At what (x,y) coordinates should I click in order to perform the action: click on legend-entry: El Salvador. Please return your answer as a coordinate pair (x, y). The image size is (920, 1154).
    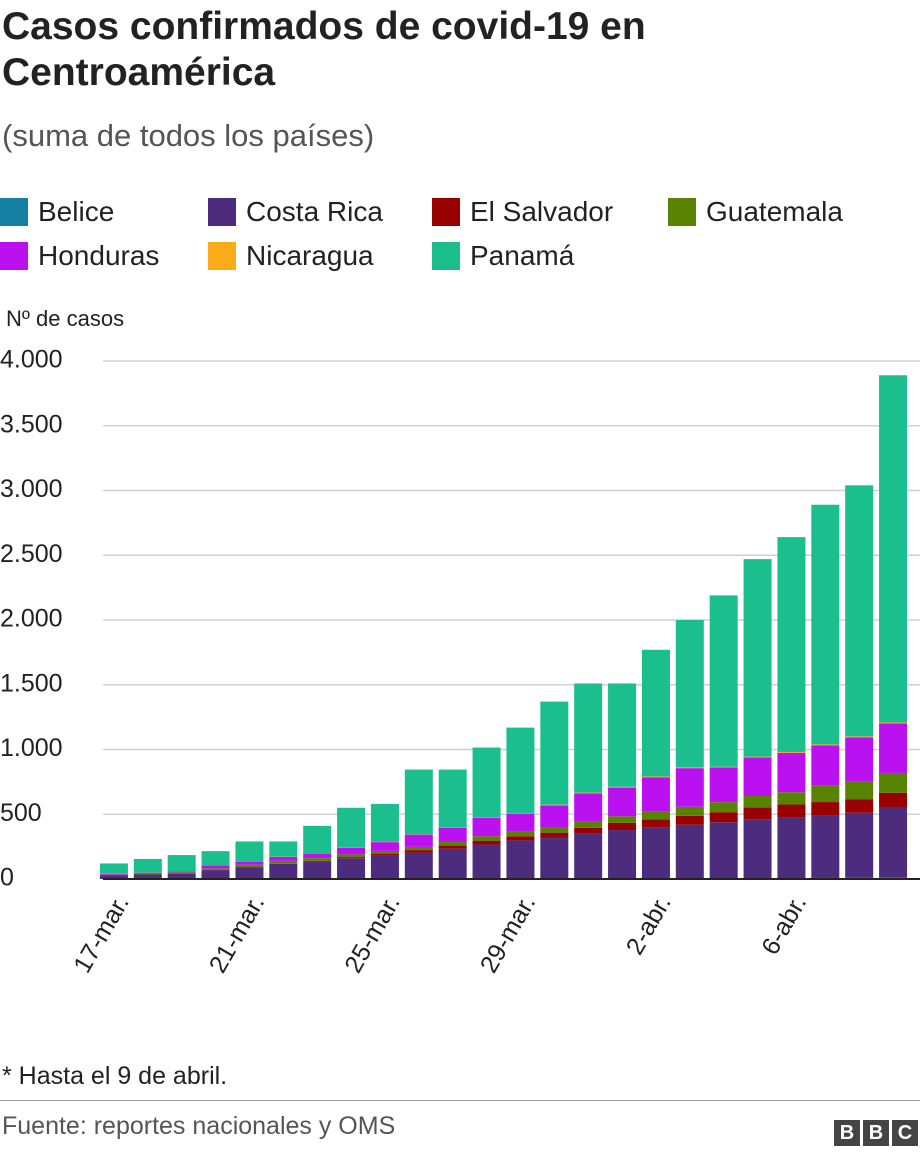
    Looking at the image, I should click on (522, 212).